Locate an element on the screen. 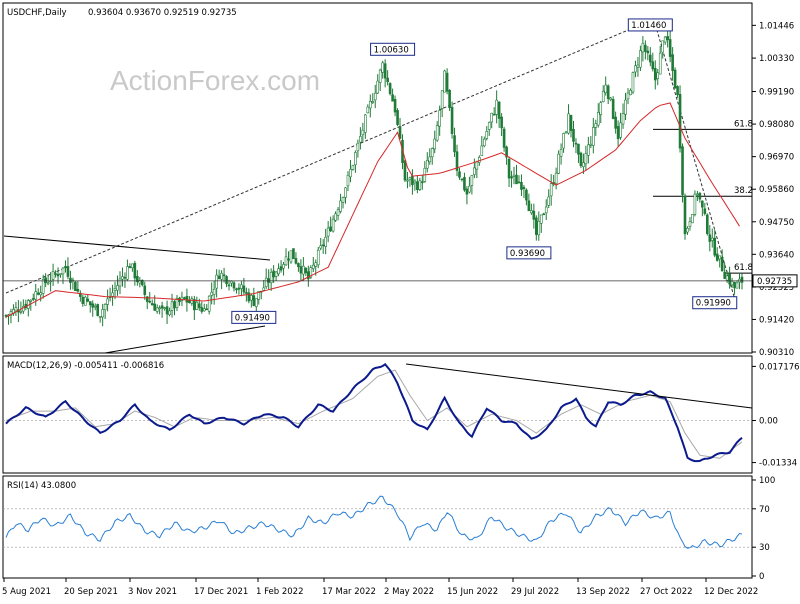  x-tick-label: 13 Sep 2022 is located at coordinates (603, 592).